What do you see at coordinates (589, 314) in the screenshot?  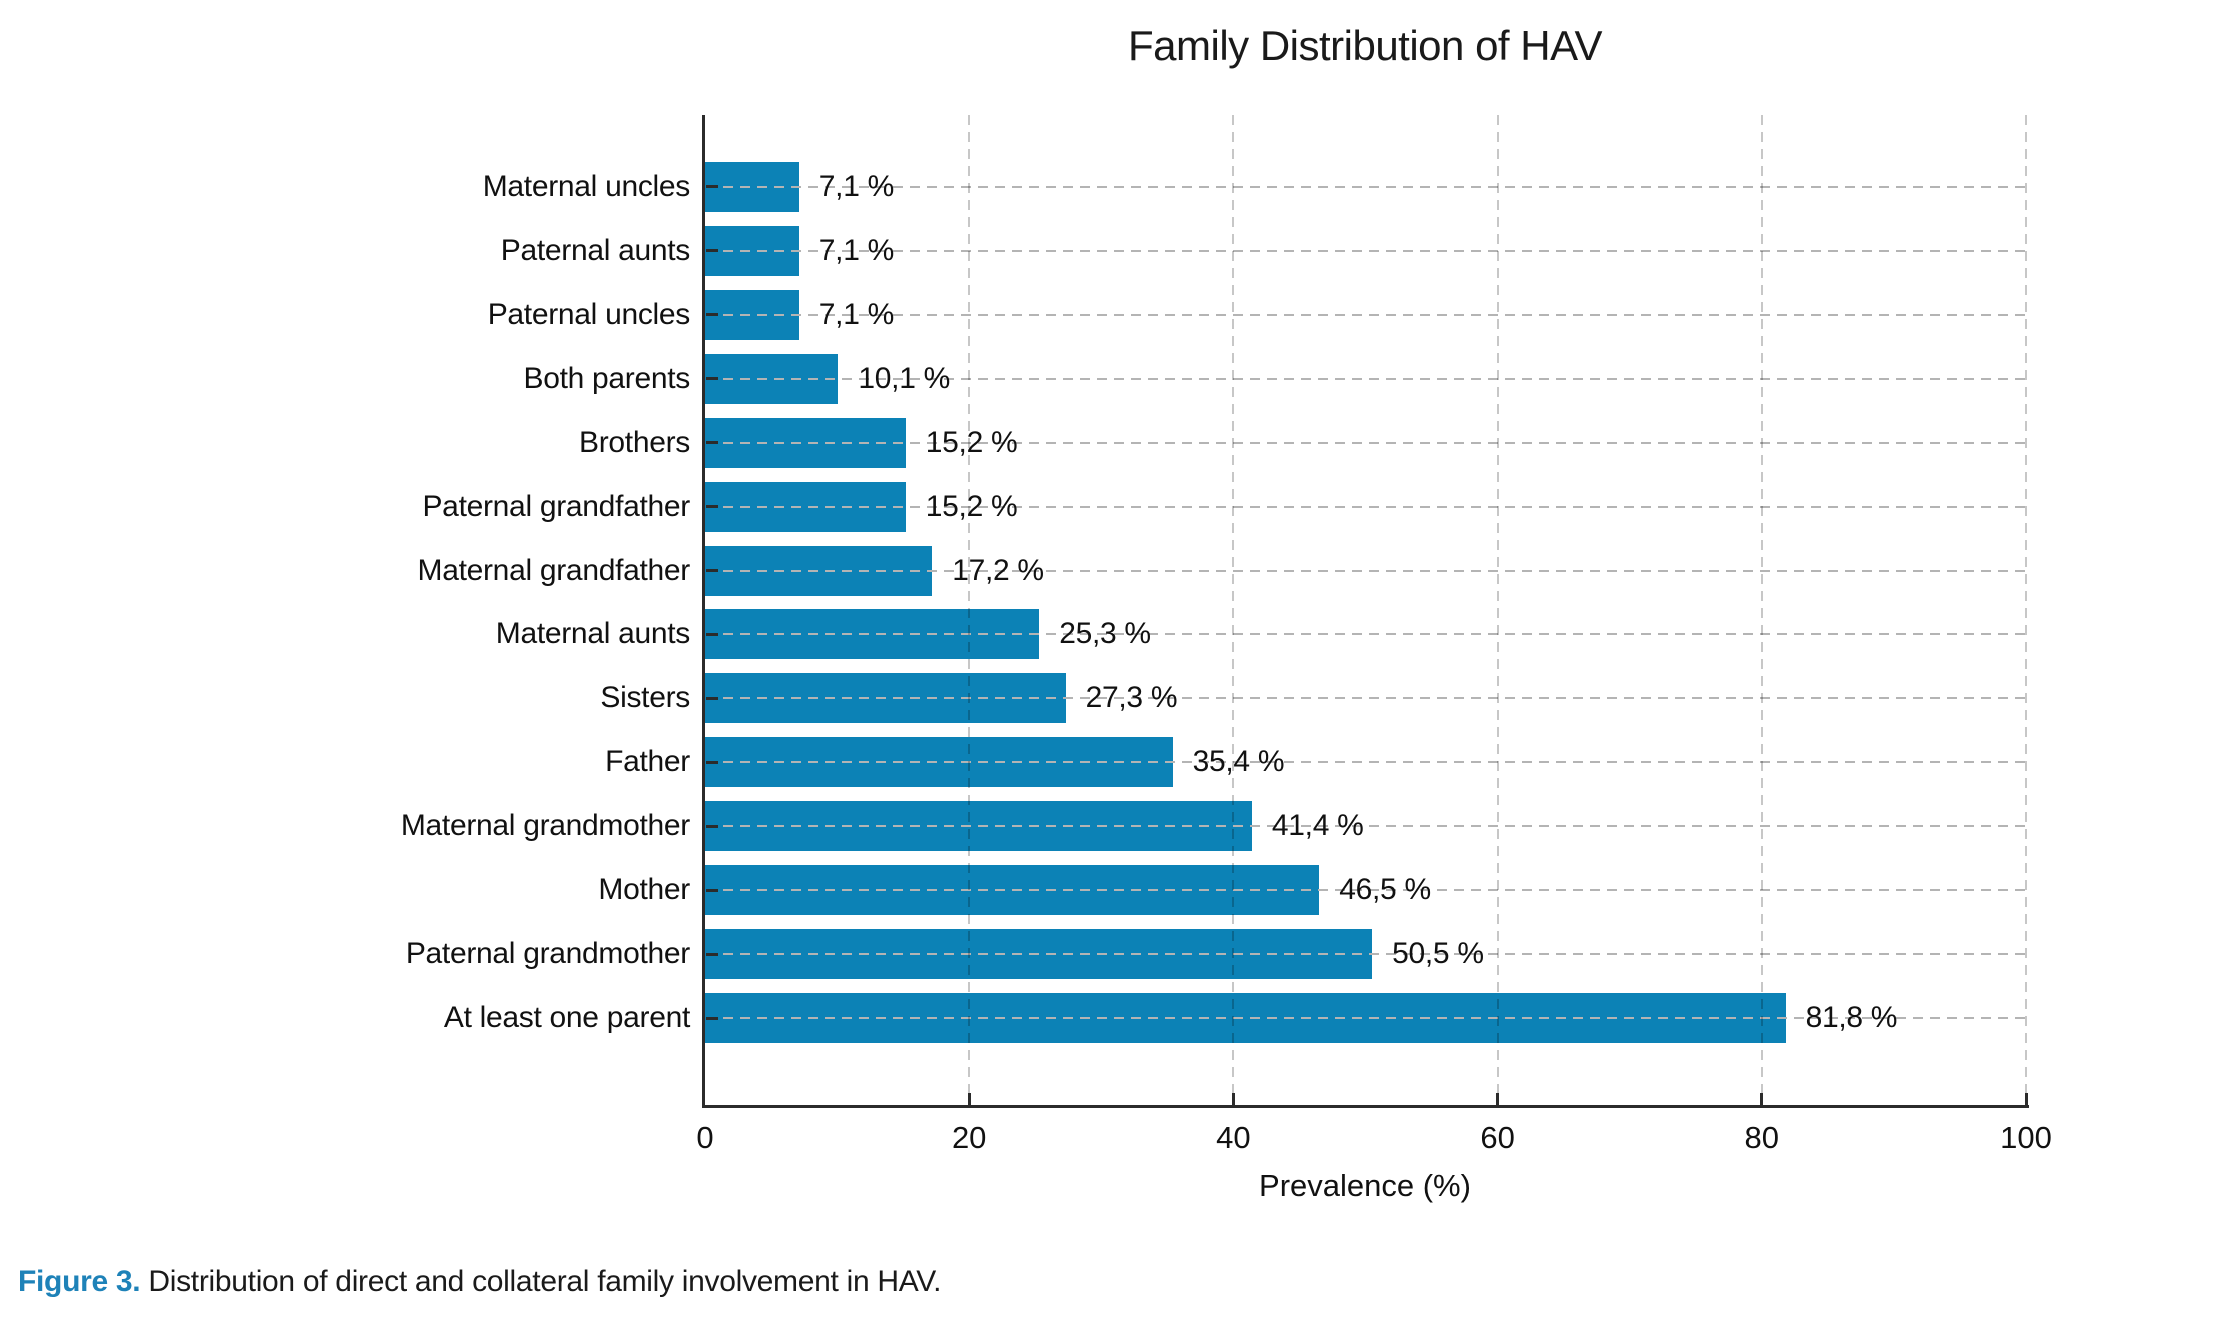 I see `category-label: Paternal uncles` at bounding box center [589, 314].